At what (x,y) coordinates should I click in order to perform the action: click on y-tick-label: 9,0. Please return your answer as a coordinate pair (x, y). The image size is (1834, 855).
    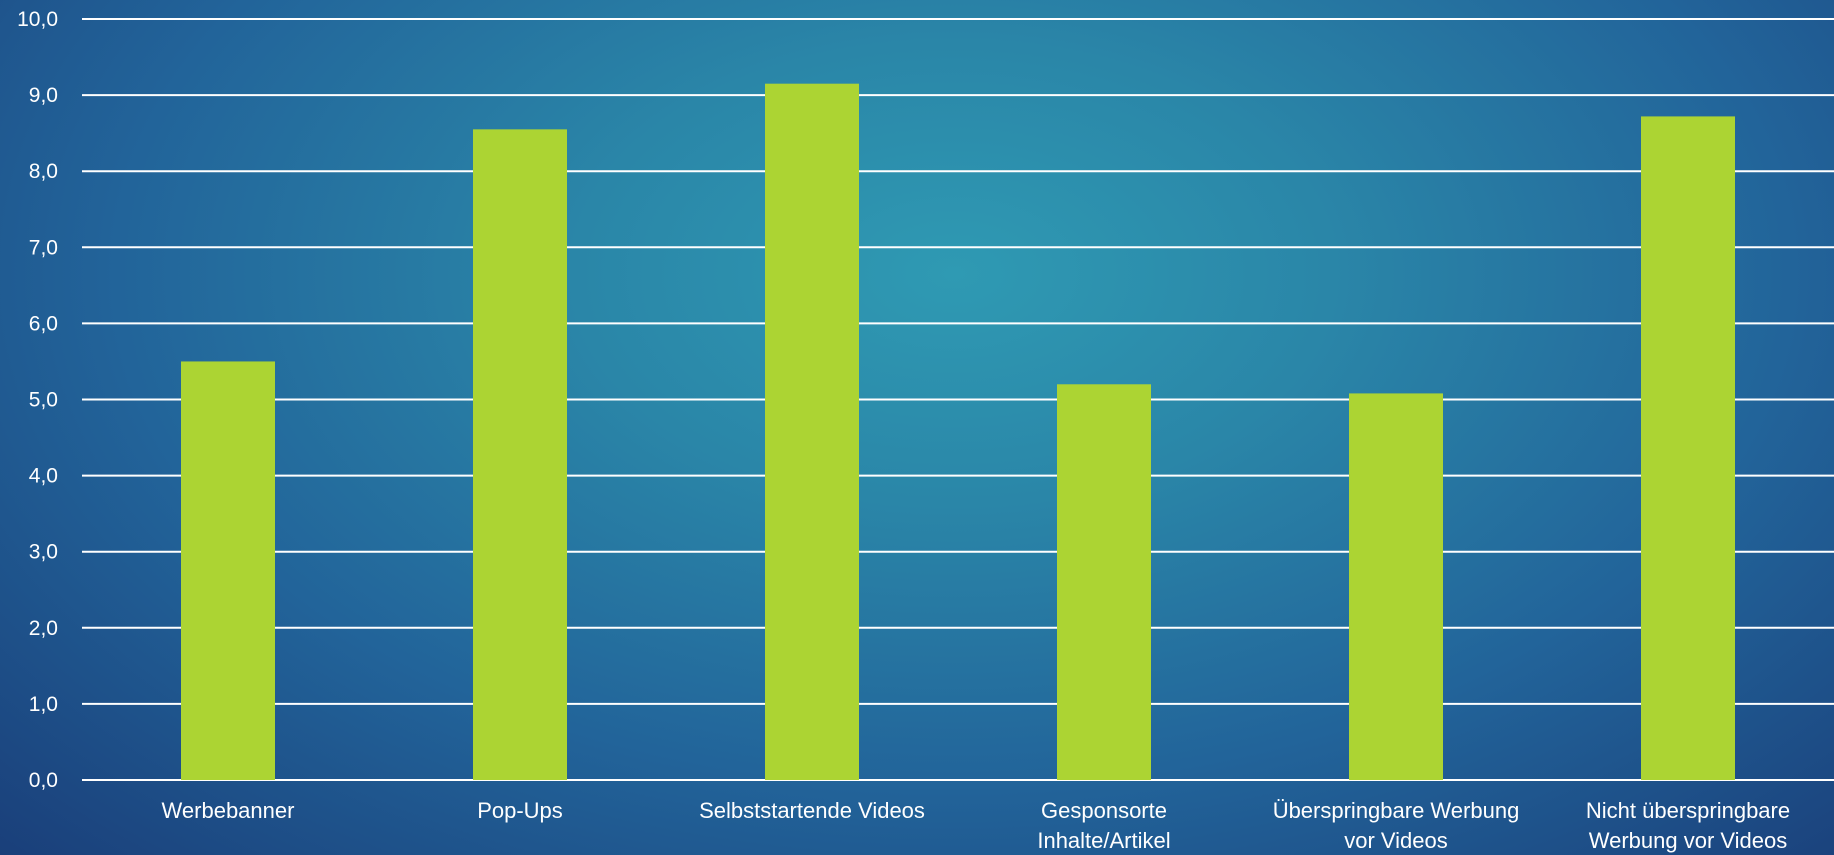
    Looking at the image, I should click on (43, 95).